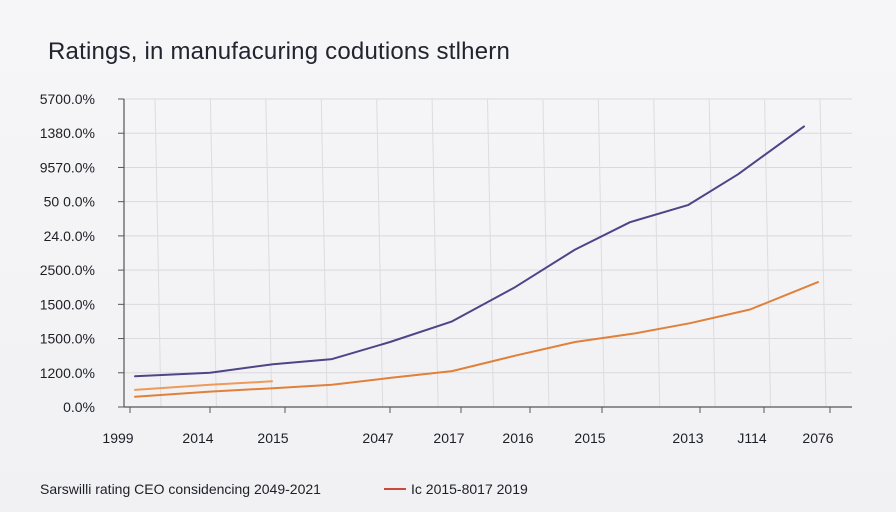  What do you see at coordinates (517, 438) in the screenshot?
I see `x-tick-label: 2016` at bounding box center [517, 438].